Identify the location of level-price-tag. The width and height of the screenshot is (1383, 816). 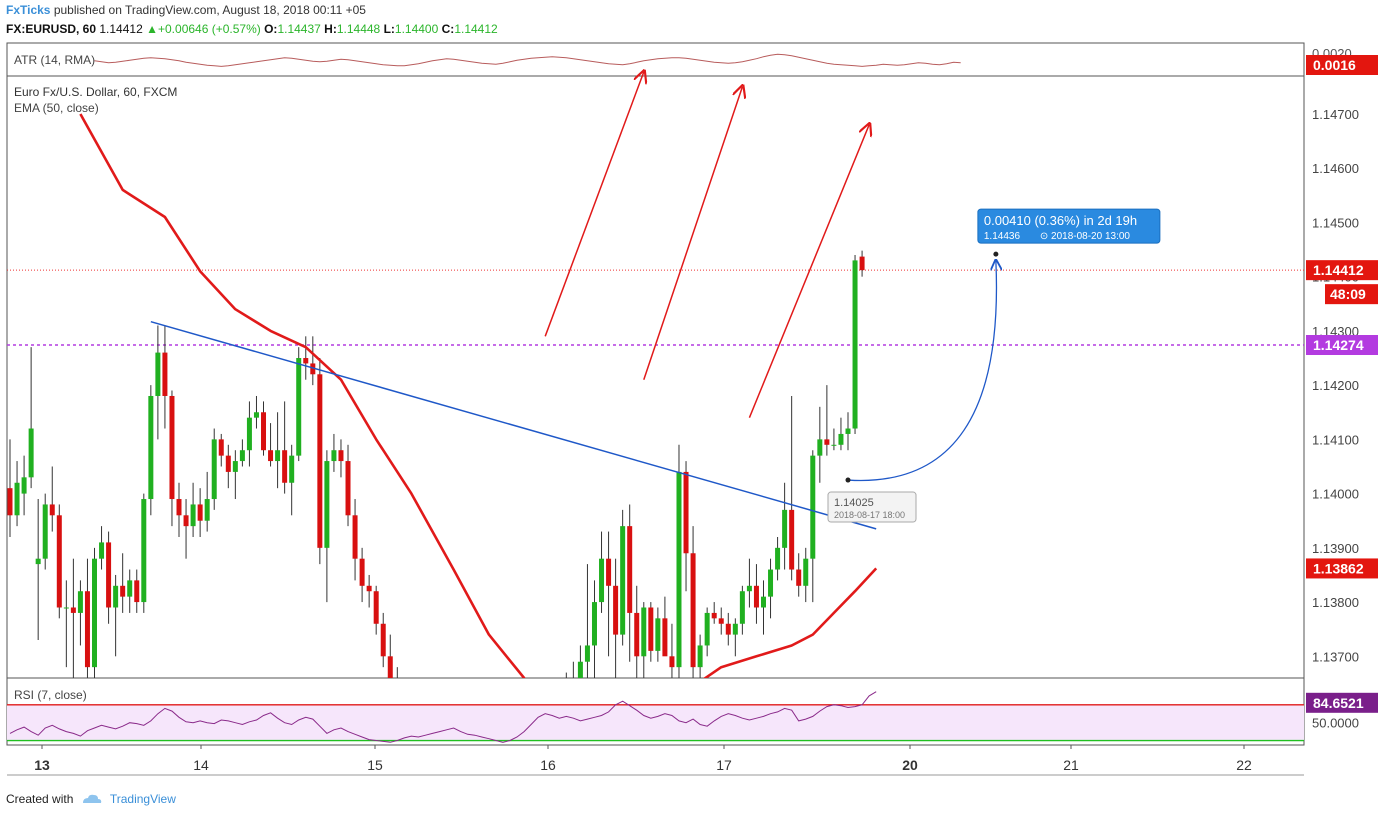
(1342, 345).